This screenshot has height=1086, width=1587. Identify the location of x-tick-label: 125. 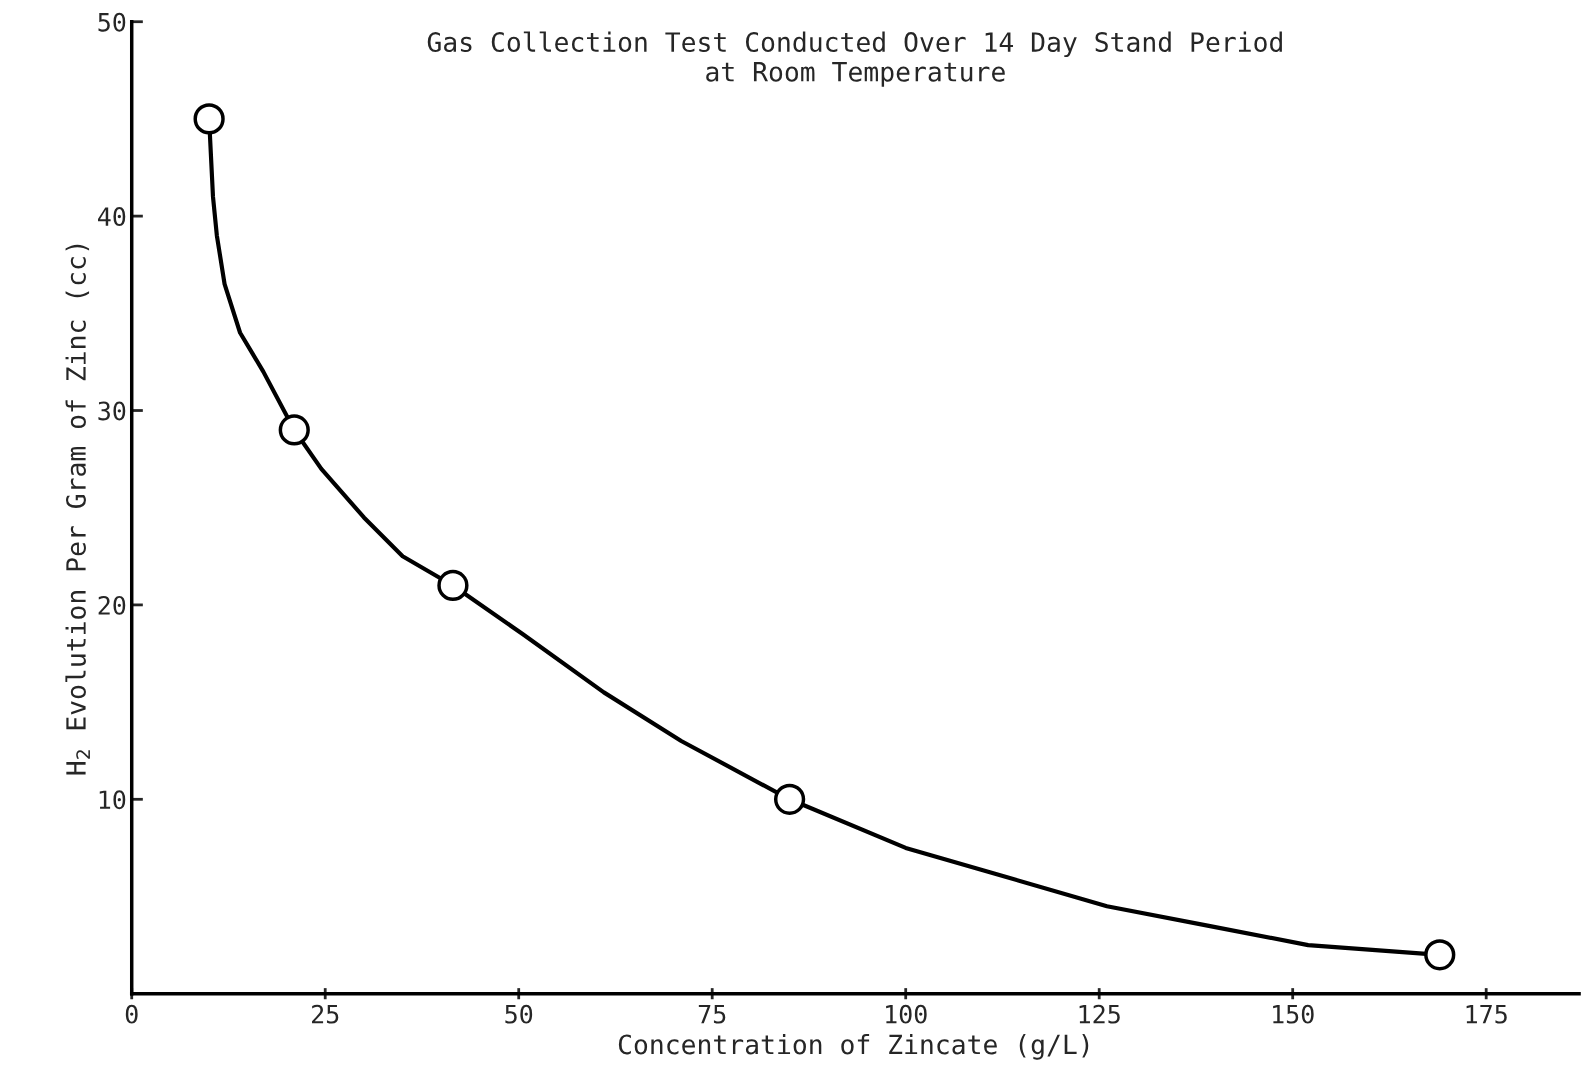
(1099, 1014).